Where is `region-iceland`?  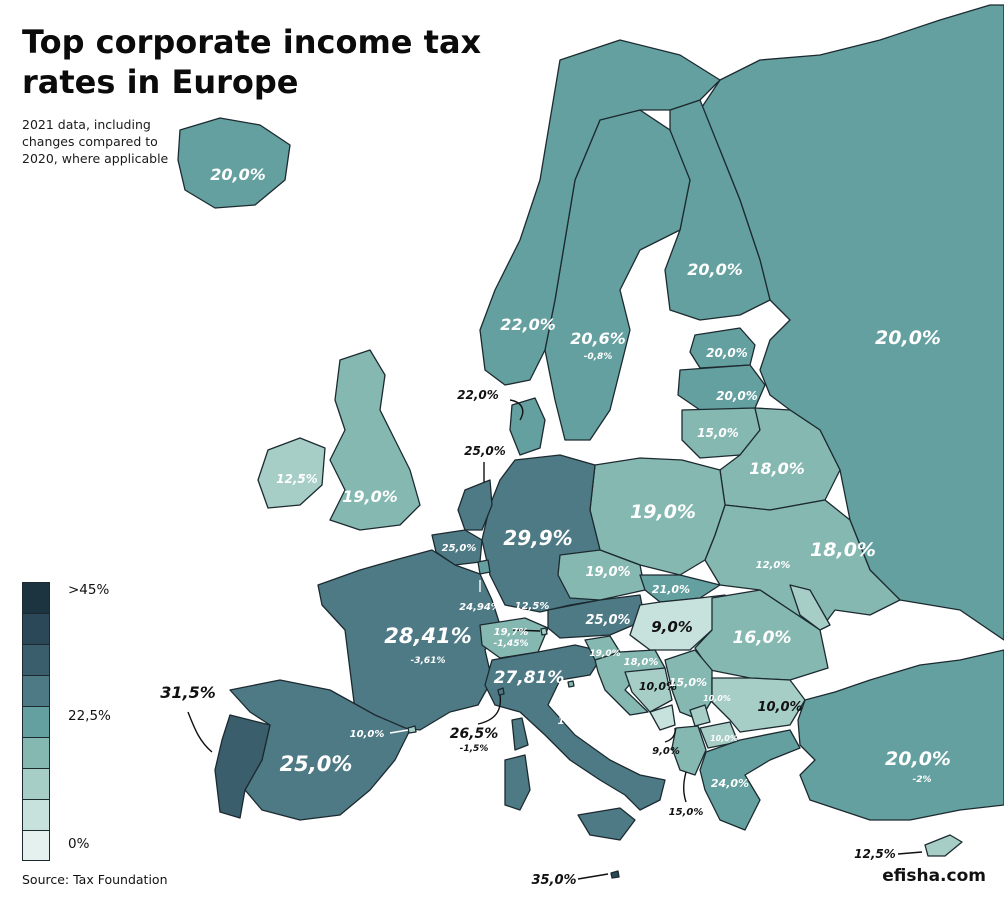
region-iceland is located at coordinates (234, 163).